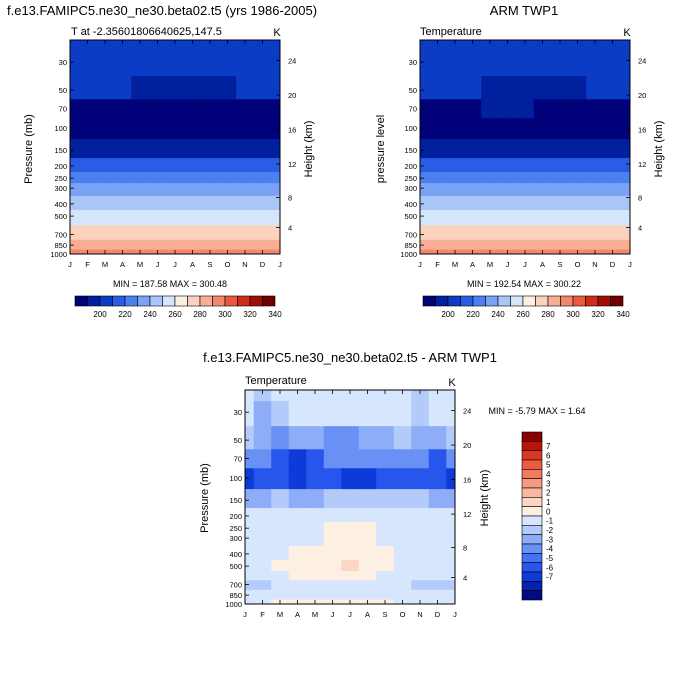 The height and width of the screenshot is (700, 700). Describe the element at coordinates (238, 459) in the screenshot. I see `pressure-tick-label: 70` at that location.